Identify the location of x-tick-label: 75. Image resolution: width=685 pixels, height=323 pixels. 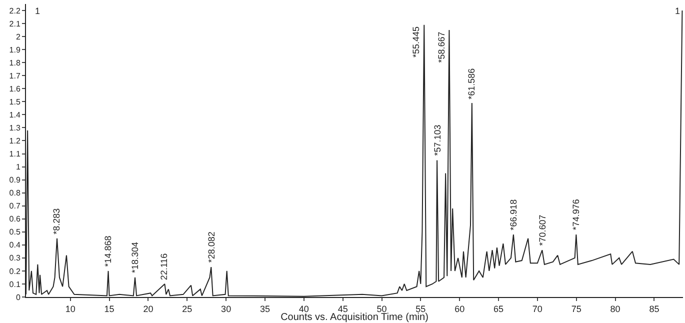
(576, 309).